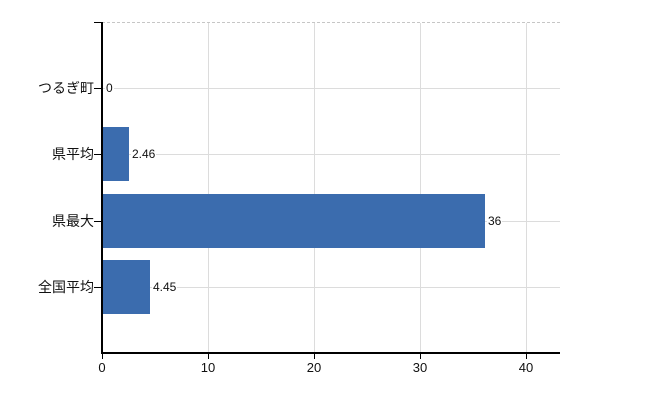  Describe the element at coordinates (314, 367) in the screenshot. I see `x-tick-label: 20` at that location.